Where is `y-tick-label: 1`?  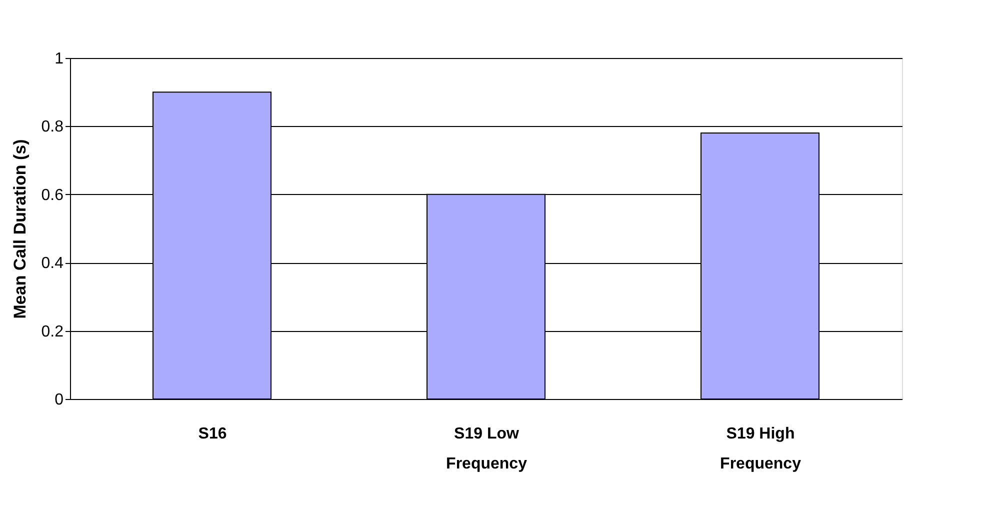 y-tick-label: 1 is located at coordinates (59, 59).